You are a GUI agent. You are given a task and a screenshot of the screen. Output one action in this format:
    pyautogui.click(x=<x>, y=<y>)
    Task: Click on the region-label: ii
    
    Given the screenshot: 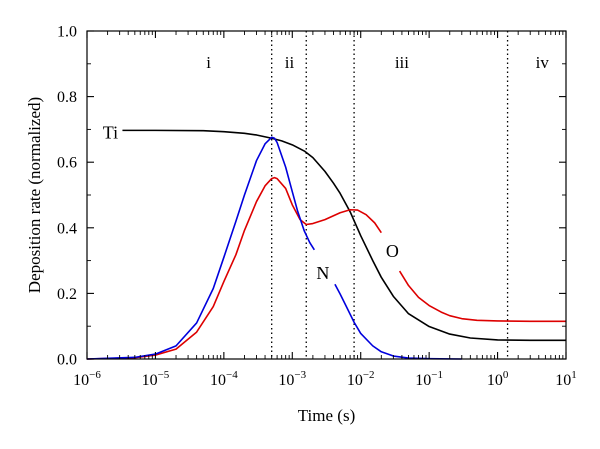 What is the action you would take?
    pyautogui.click(x=290, y=62)
    